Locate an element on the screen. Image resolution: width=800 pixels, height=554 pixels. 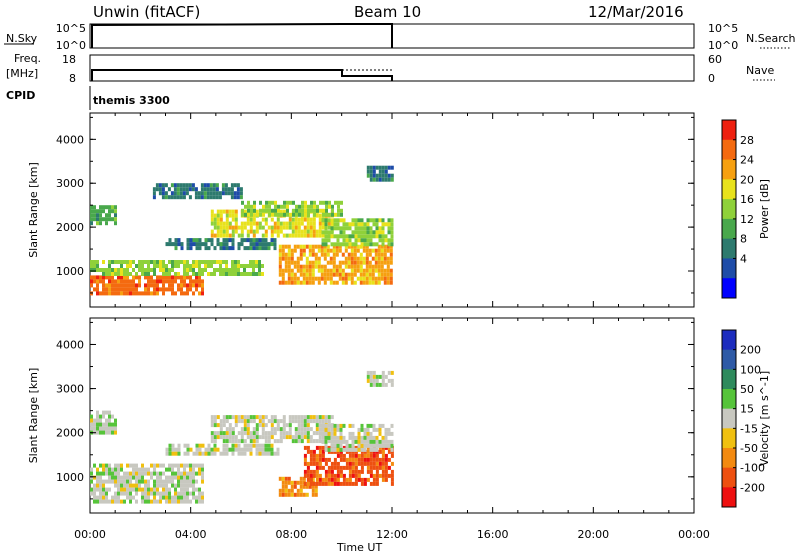
power-colorbar-label: Power [dB] is located at coordinates (764, 209).